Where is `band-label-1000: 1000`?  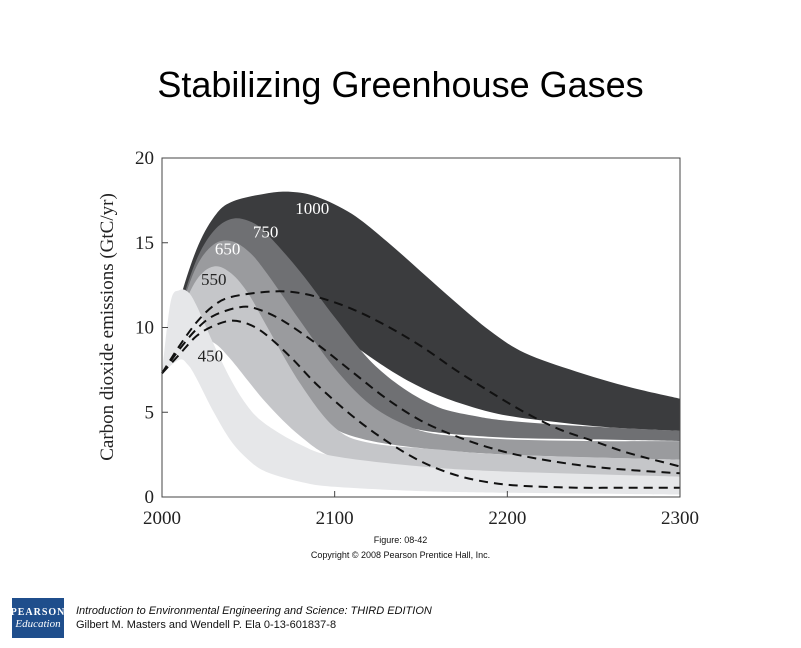 band-label-1000: 1000 is located at coordinates (312, 208).